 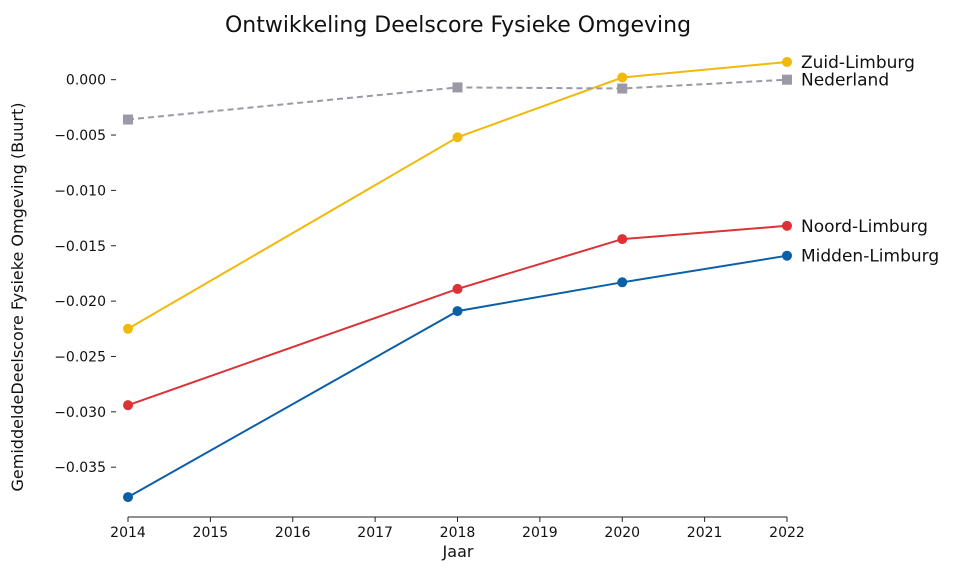 I want to click on series-nederland: Nederland, so click(x=506, y=98).